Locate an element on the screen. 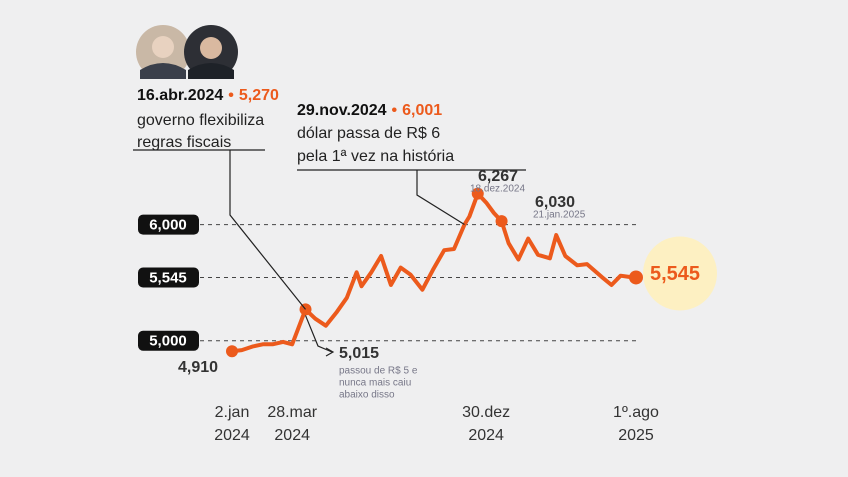 The width and height of the screenshot is (848, 477). highlight-halo is located at coordinates (680, 273).